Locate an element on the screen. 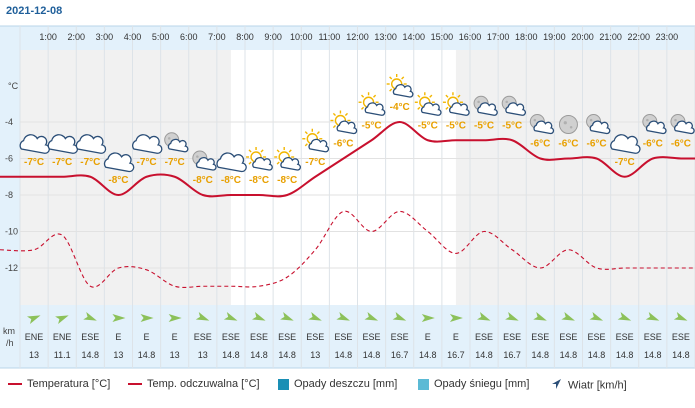  hour-label: 10:00 is located at coordinates (301, 37).